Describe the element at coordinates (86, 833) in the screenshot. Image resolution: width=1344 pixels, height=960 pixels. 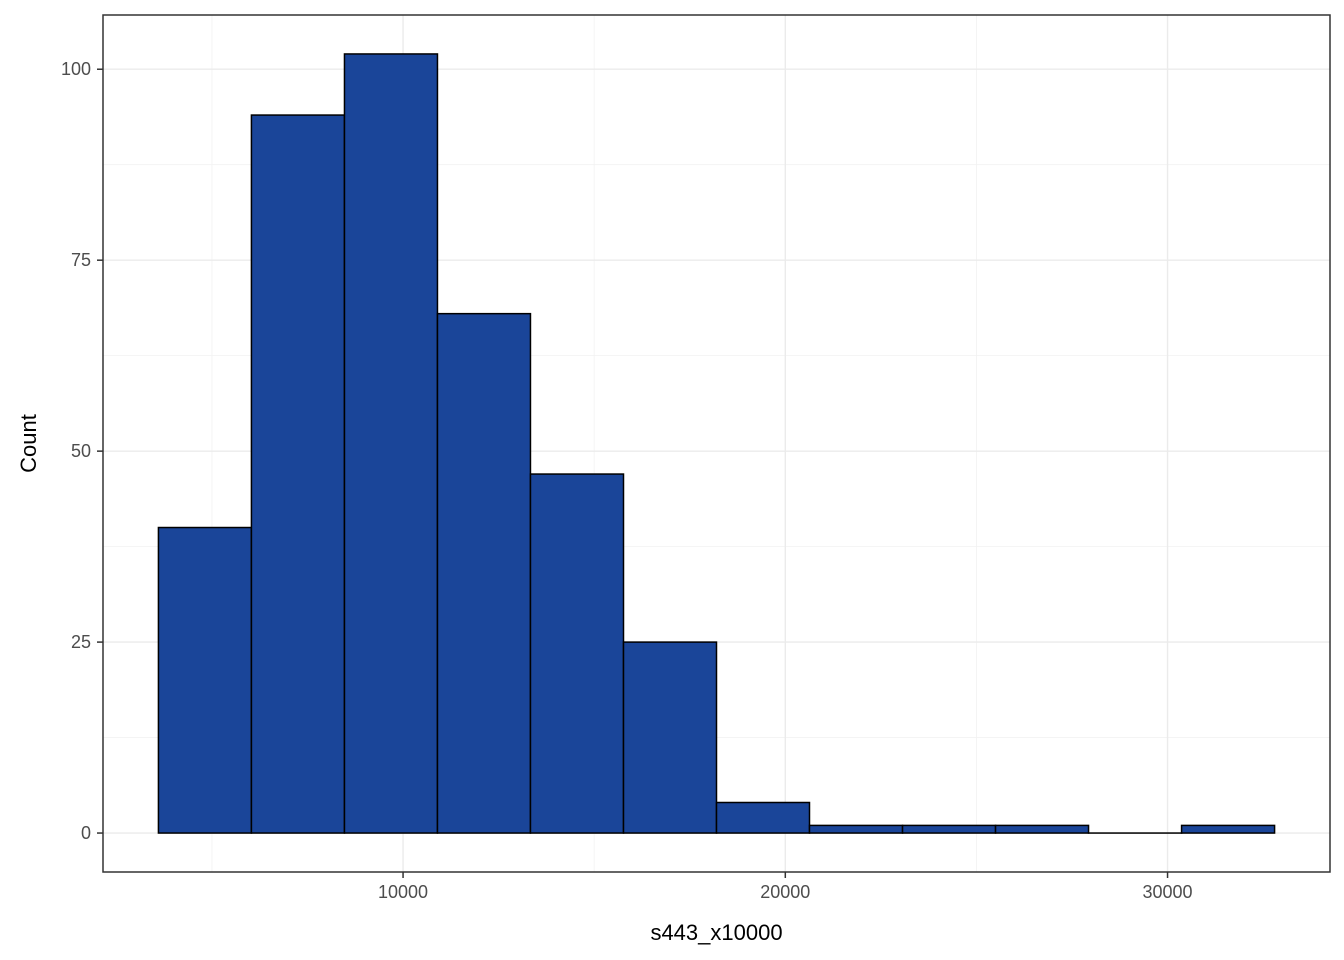
I see `y-tick-label: 0` at that location.